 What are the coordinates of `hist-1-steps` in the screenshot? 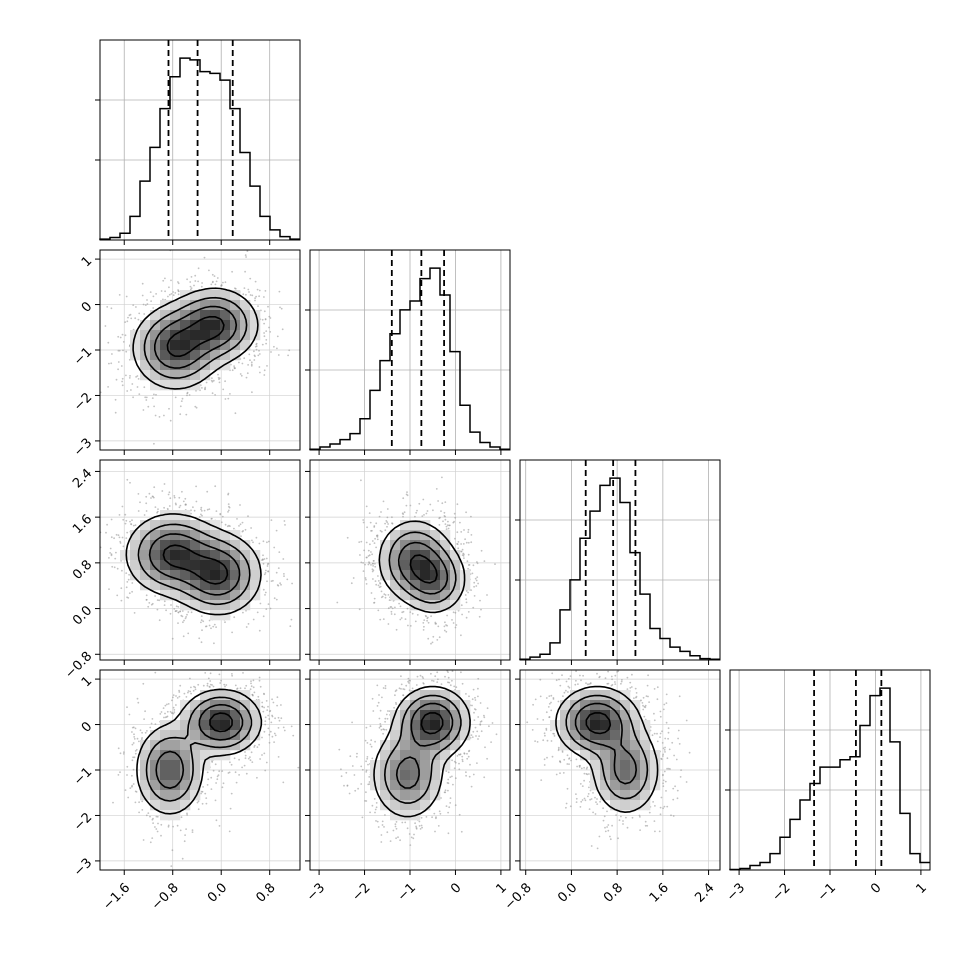 It's located at (199, 148).